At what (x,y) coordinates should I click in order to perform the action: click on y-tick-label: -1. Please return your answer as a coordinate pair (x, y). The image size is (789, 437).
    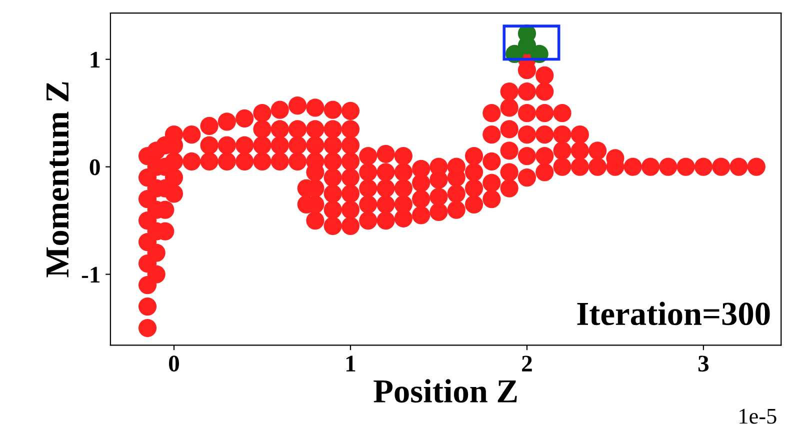
    Looking at the image, I should click on (91, 274).